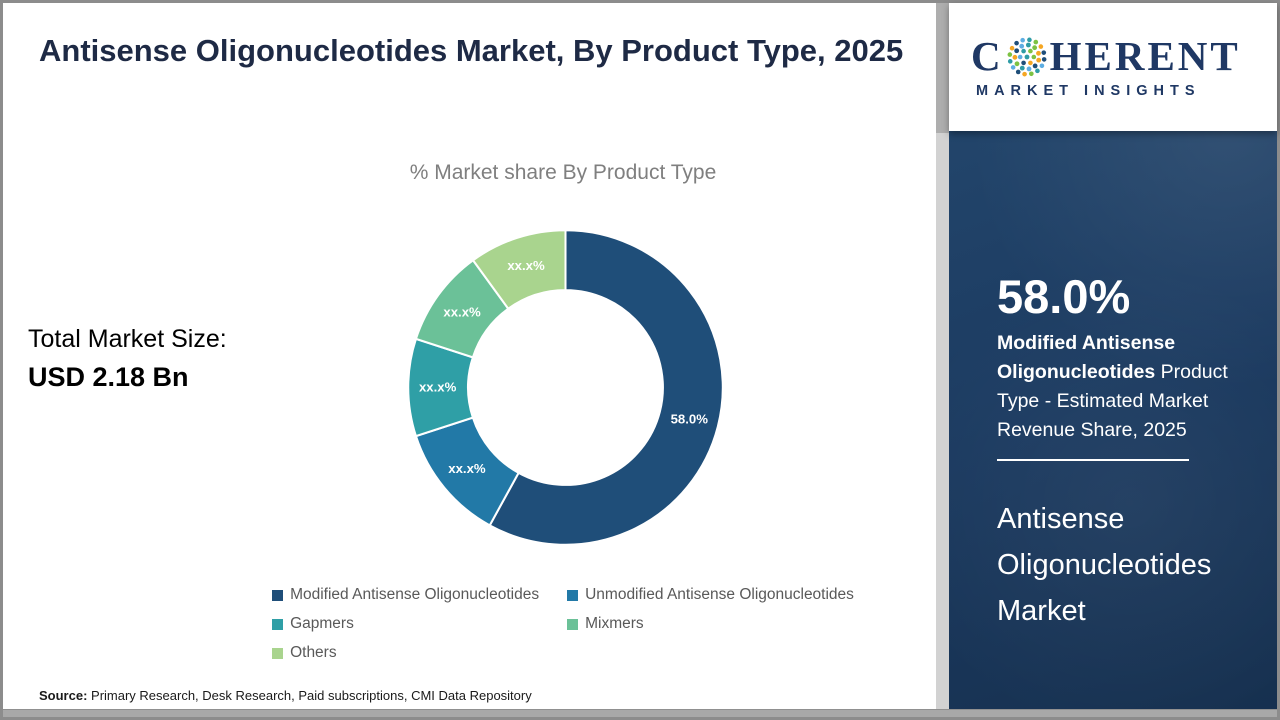 The image size is (1280, 720). Describe the element at coordinates (719, 594) in the screenshot. I see `legend-label: Unmodified Antisense Oligonucleotides` at that location.